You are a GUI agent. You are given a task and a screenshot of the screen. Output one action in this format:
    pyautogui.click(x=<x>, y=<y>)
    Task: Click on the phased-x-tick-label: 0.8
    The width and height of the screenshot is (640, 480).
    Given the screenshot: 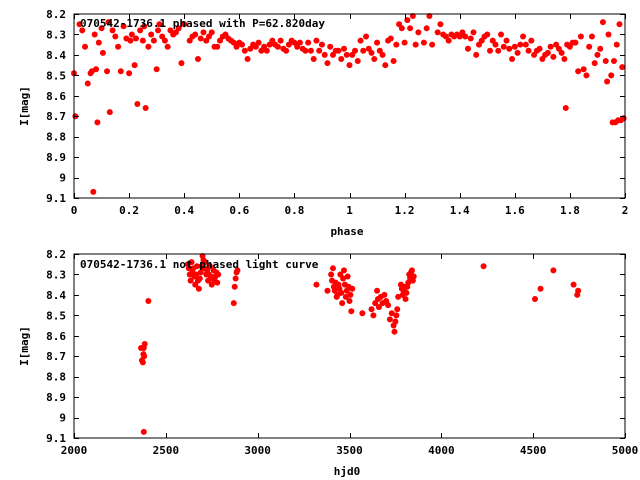 What is the action you would take?
    pyautogui.click(x=294, y=210)
    